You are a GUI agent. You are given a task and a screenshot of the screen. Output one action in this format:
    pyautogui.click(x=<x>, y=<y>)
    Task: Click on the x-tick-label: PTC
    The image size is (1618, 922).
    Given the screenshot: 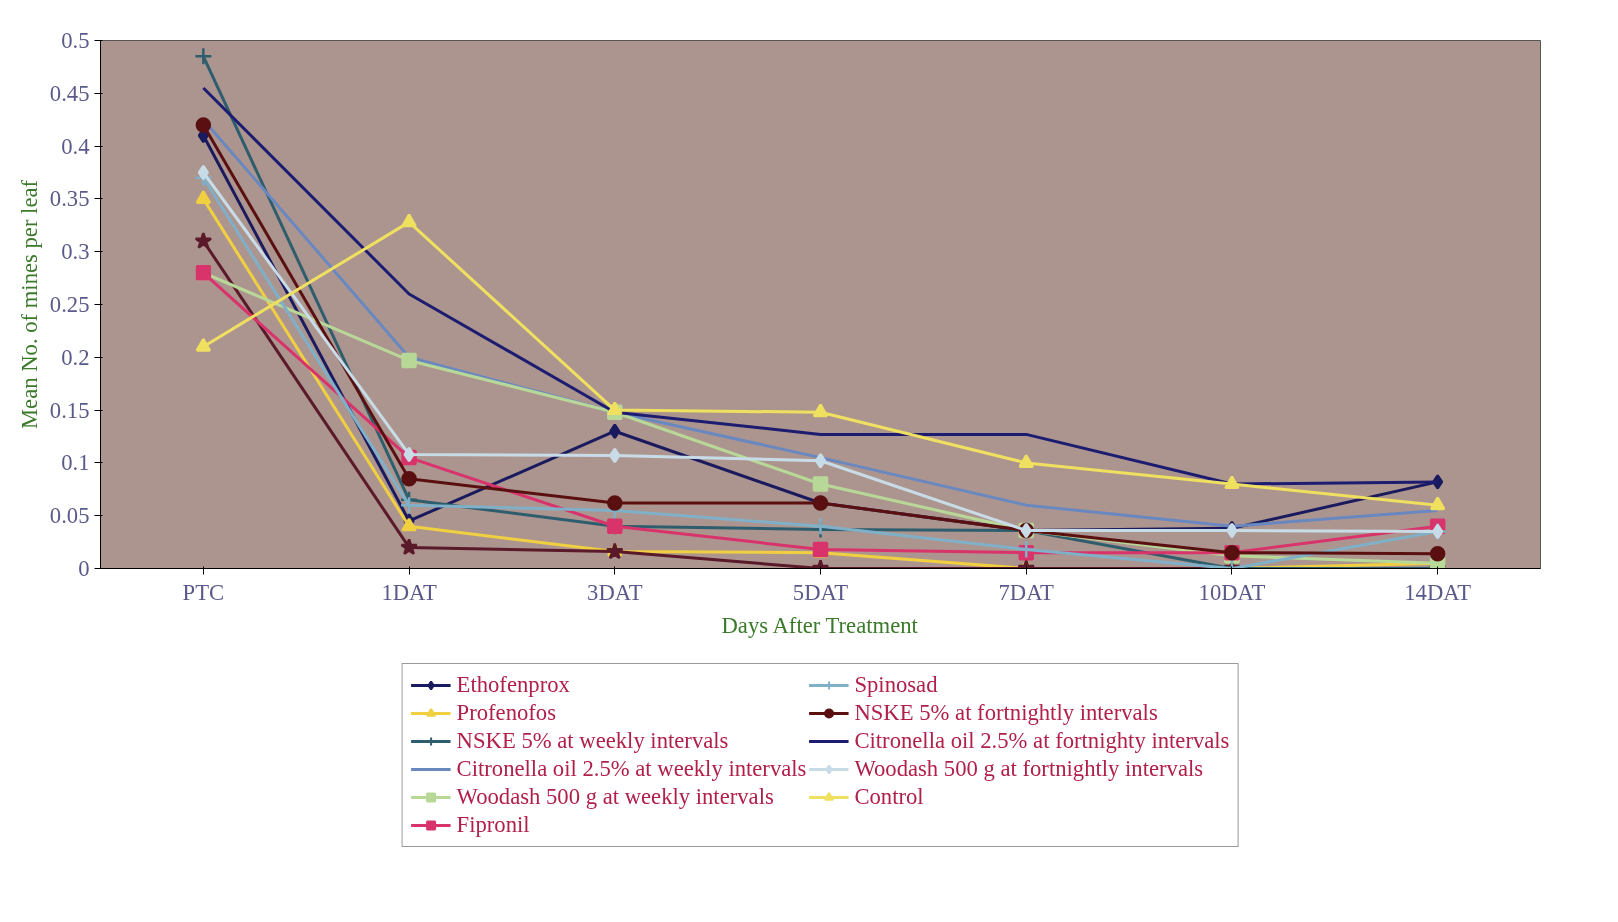 What is the action you would take?
    pyautogui.click(x=203, y=592)
    